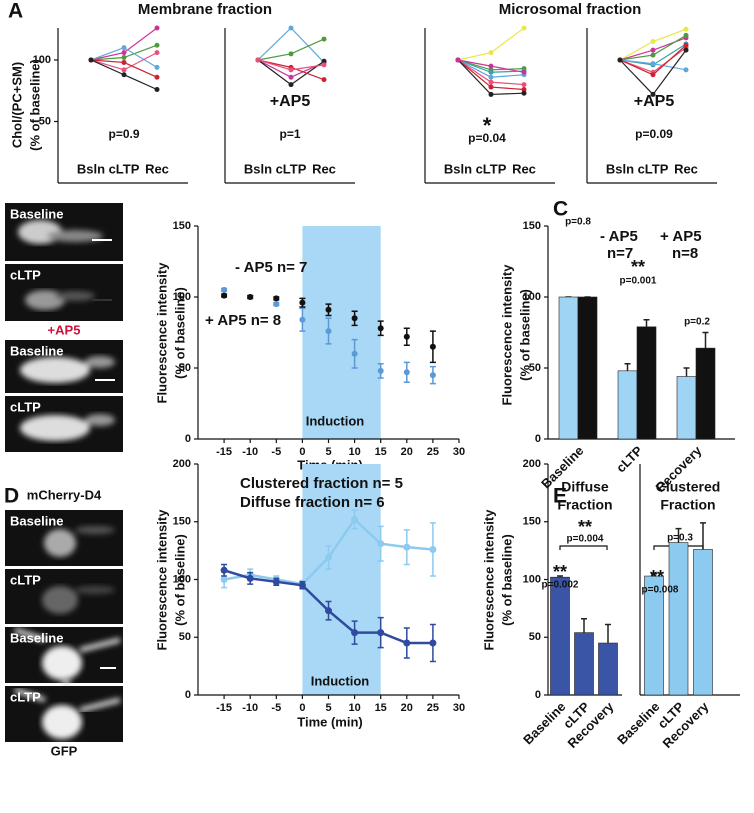  Describe the element at coordinates (638, 723) in the screenshot. I see `x-tick-label: Baseline` at that location.